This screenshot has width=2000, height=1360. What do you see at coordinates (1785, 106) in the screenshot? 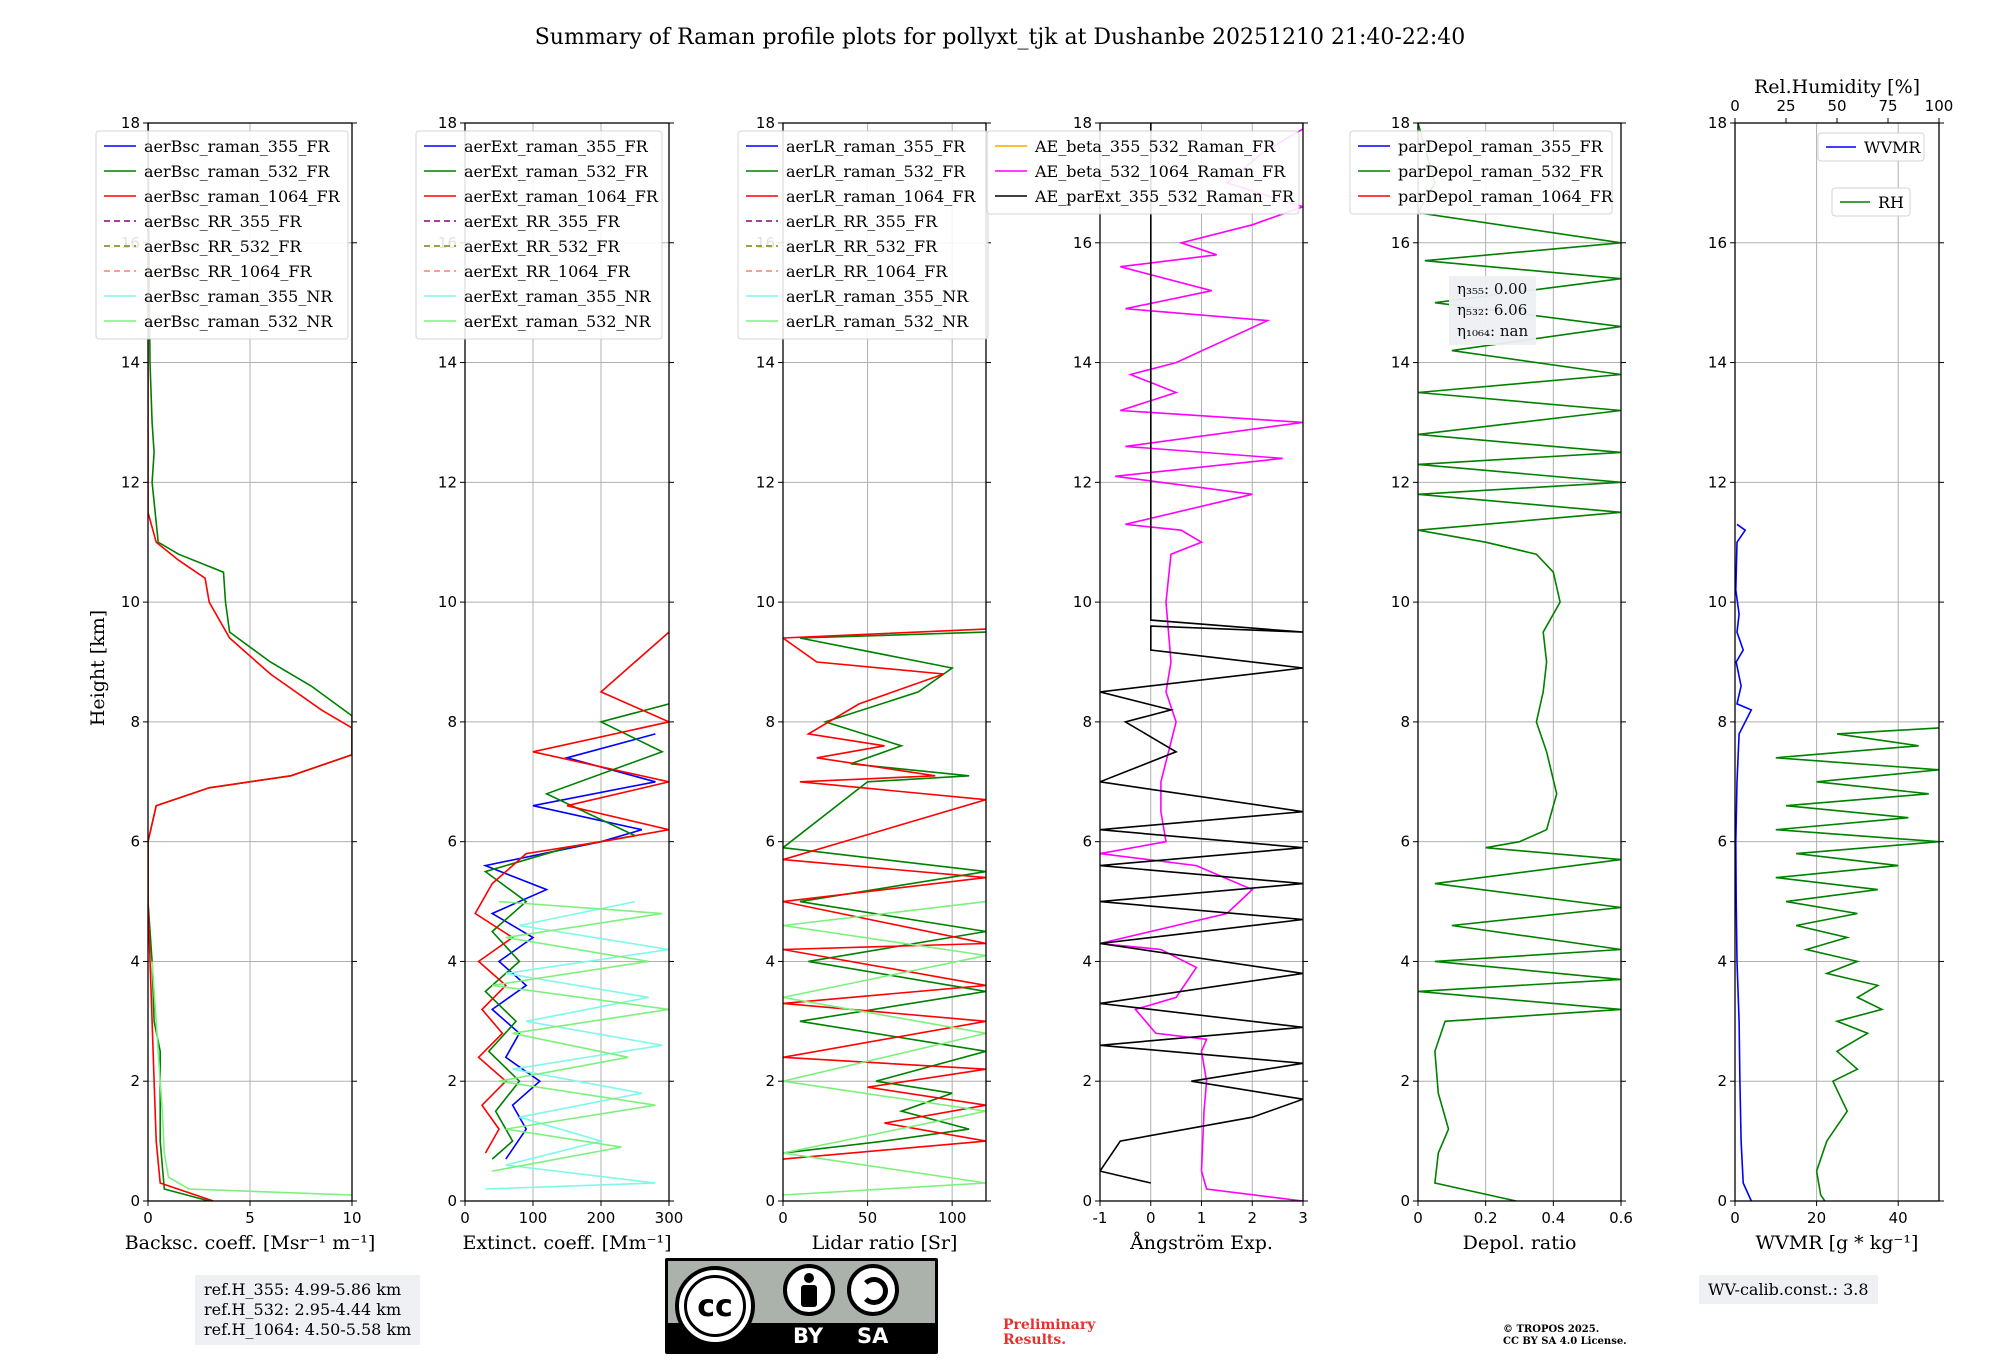
I see `top-x-tick-label: 25` at bounding box center [1785, 106].